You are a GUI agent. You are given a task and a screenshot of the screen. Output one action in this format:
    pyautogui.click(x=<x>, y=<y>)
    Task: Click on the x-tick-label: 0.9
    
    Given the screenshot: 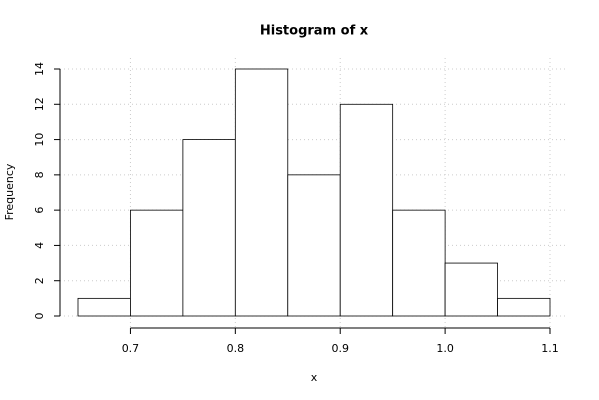 What is the action you would take?
    pyautogui.click(x=340, y=348)
    